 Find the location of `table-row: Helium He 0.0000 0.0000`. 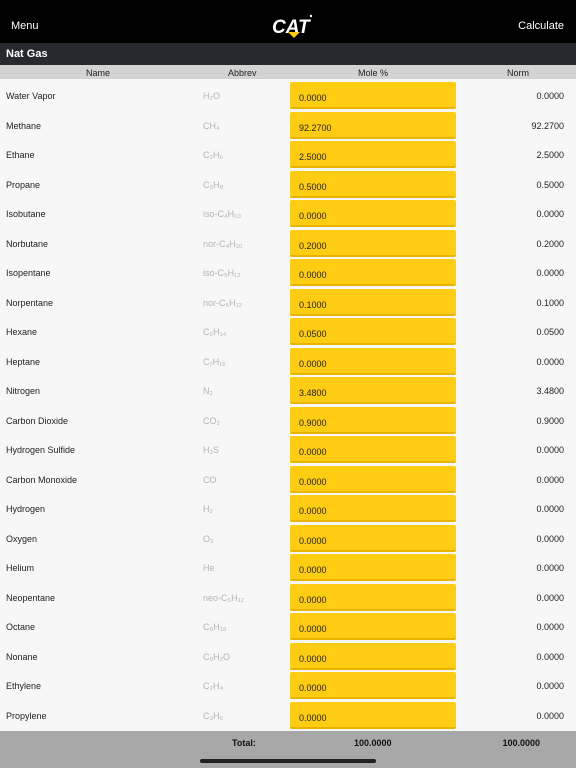

table-row: Helium He 0.0000 0.0000 is located at coordinates (288, 566).